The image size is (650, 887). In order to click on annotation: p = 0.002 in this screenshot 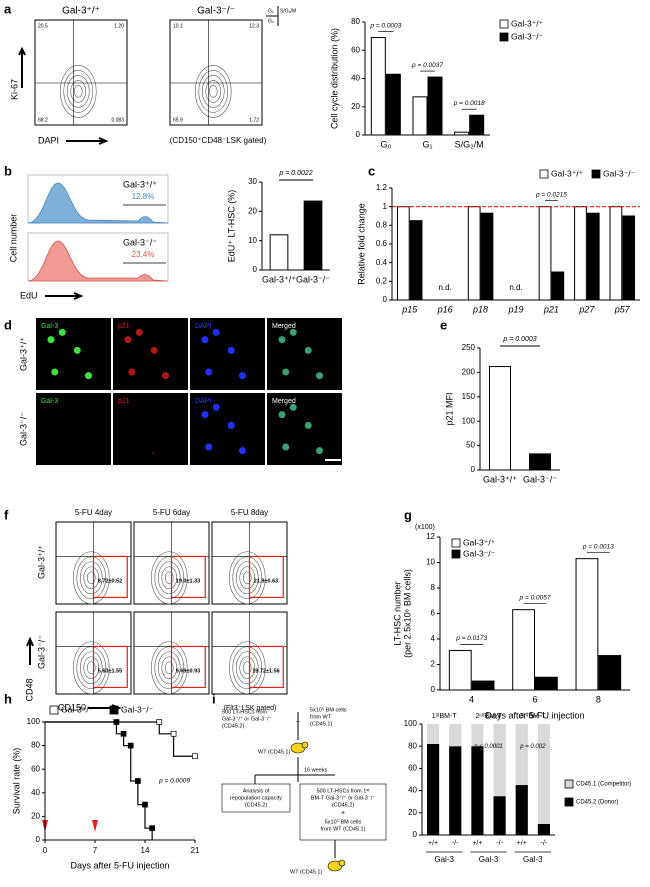, I will do `click(532, 747)`.